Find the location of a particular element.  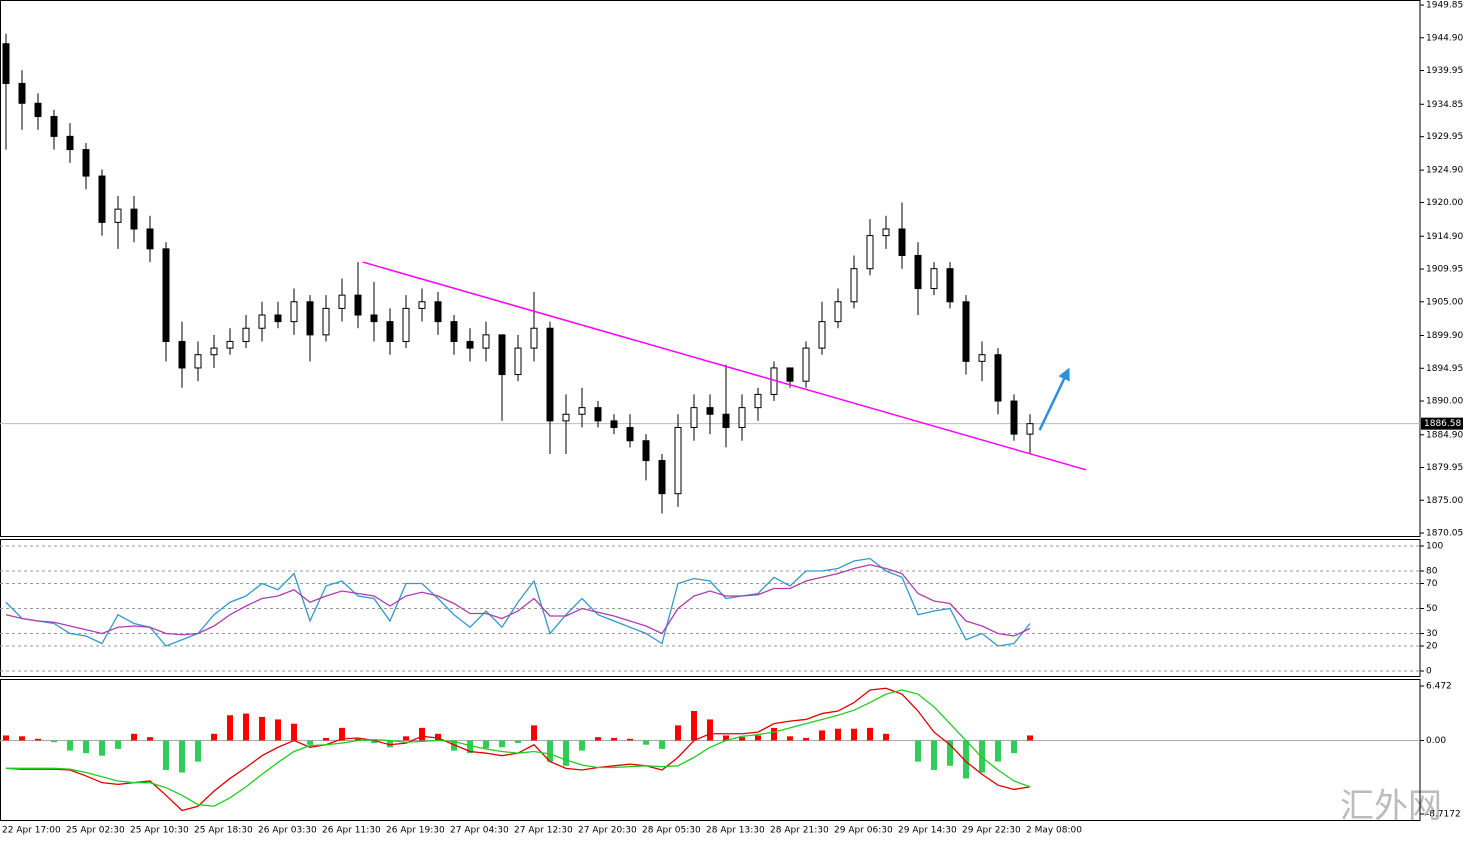

y-tick-label: 1934.85 is located at coordinates (1444, 105).